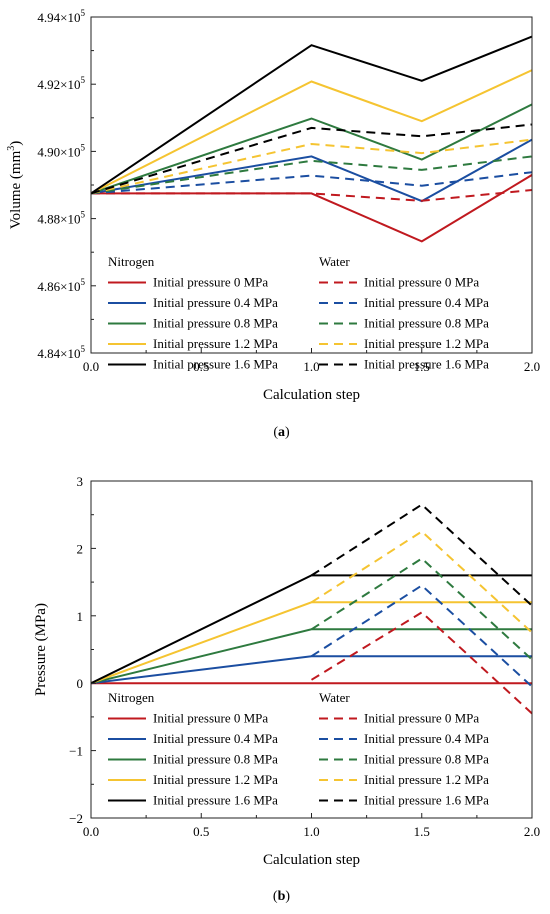 This screenshot has height=914, width=550. What do you see at coordinates (58, 151) in the screenshot?
I see `y-tick-label-mantissa: 4.90×10` at bounding box center [58, 151].